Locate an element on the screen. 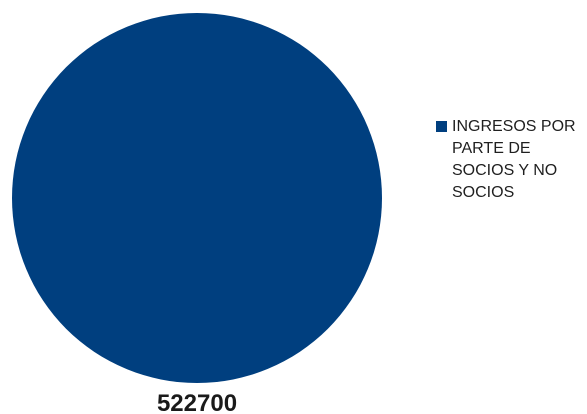 This screenshot has width=587, height=414. legend-entry-label: INGRESOS POR PARTE DE SOCIOS Y NO SOCIOS is located at coordinates (514, 159).